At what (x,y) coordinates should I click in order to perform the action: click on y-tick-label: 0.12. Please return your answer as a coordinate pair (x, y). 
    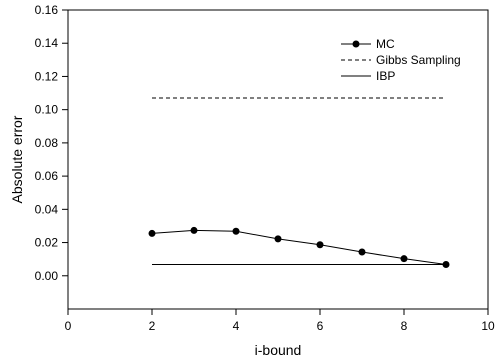
    Looking at the image, I should click on (47, 76).